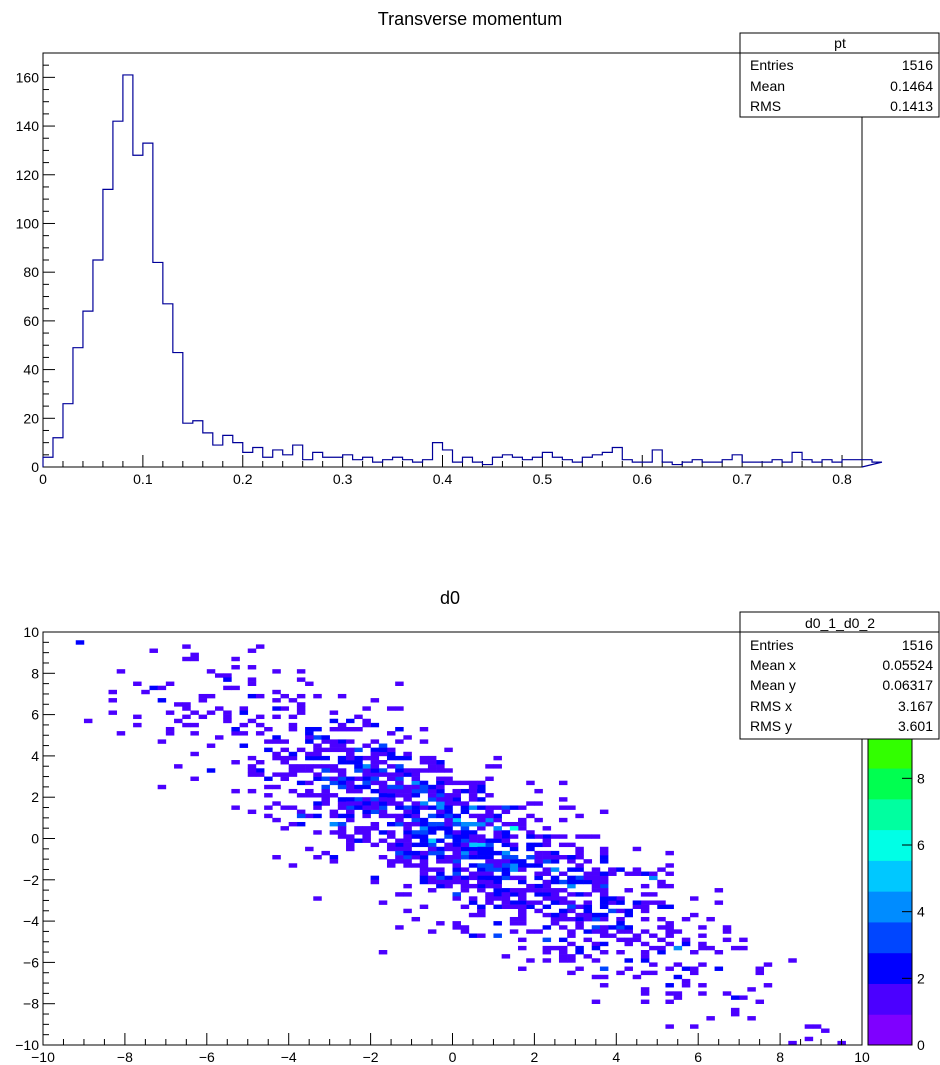  Describe the element at coordinates (765, 106) in the screenshot. I see `pt-stats-label: RMS` at that location.